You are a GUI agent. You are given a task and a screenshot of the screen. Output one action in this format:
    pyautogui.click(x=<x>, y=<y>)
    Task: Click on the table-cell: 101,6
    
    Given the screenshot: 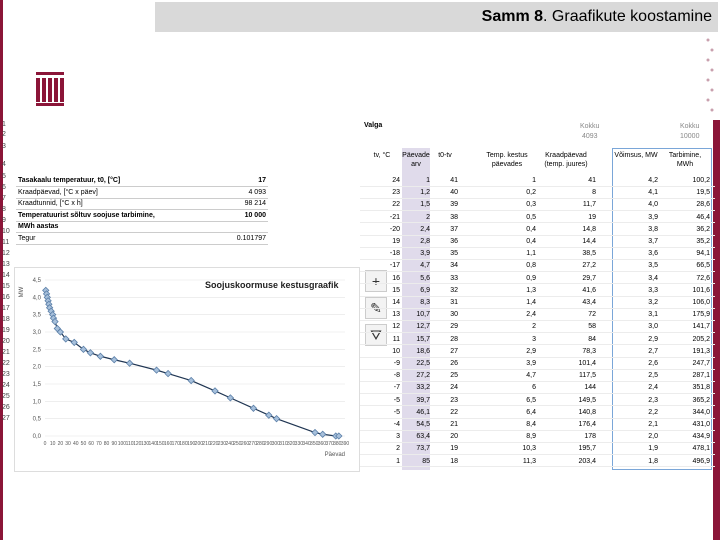 What is the action you would take?
    pyautogui.click(x=701, y=290)
    